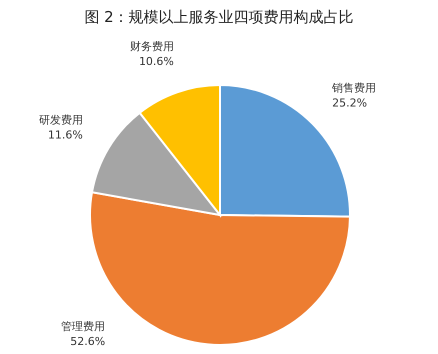  I want to click on slice-label: 管理费用, so click(83, 326).